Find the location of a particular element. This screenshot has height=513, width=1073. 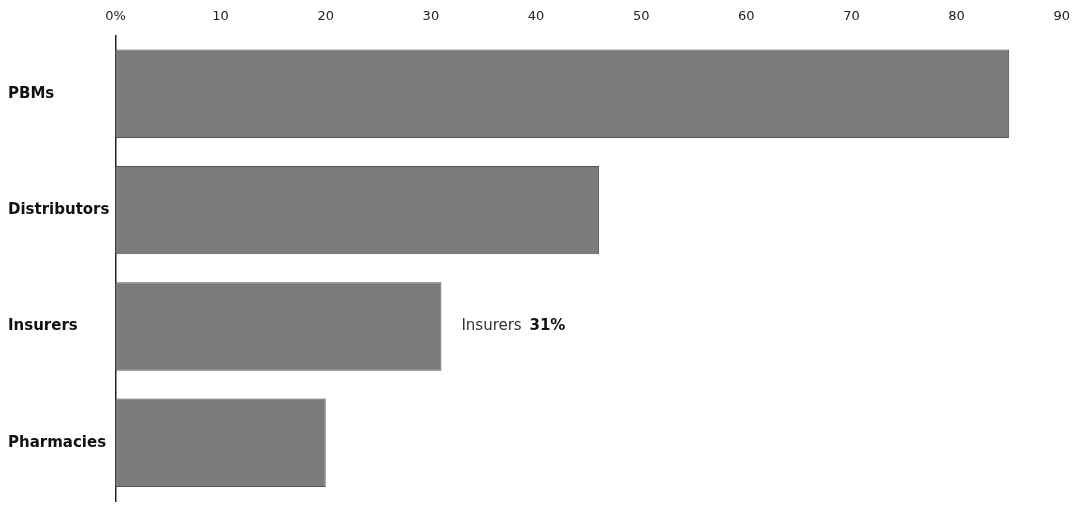

x-tick-label: 10 is located at coordinates (220, 16).